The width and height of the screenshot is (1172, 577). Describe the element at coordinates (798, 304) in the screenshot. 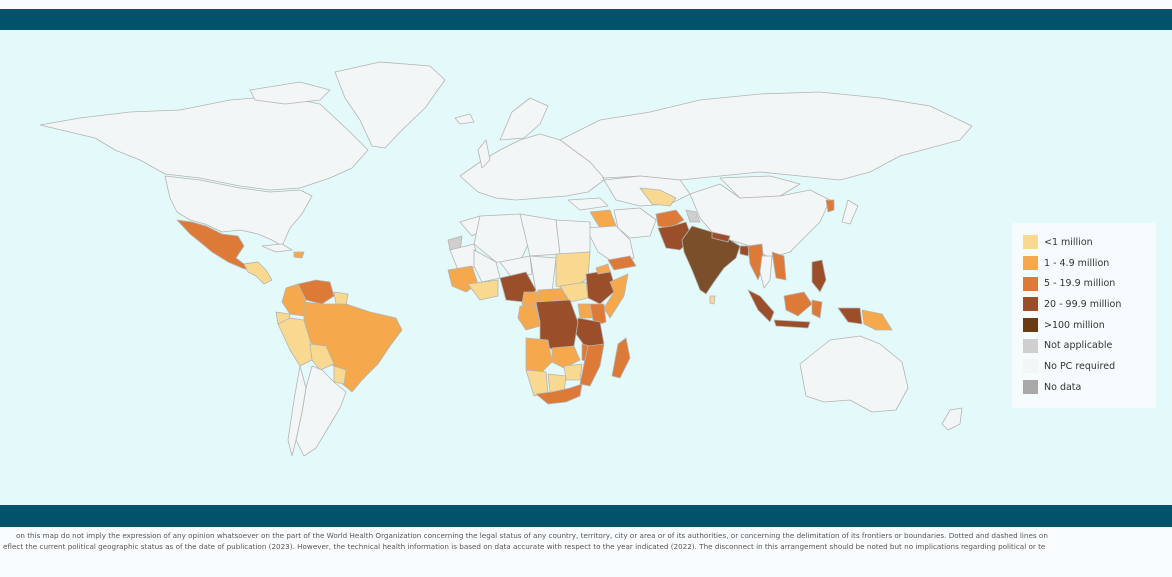

I see `country-indonesia-borneo` at that location.